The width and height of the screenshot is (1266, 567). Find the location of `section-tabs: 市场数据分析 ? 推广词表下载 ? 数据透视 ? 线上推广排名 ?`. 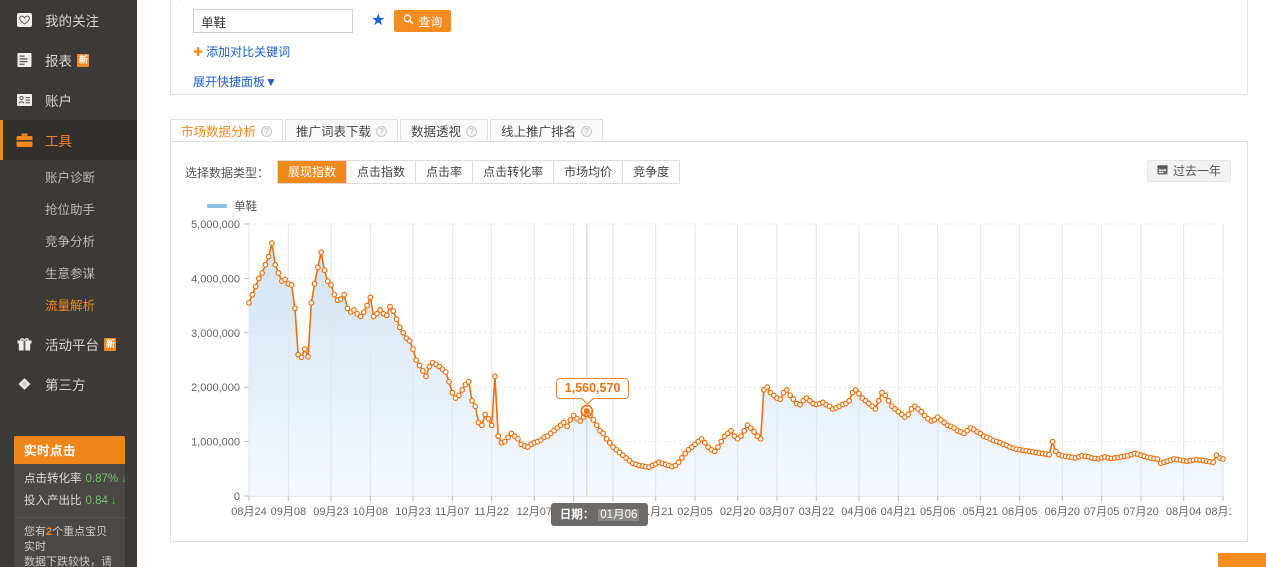

section-tabs: 市场数据分析 ? 推广词表下载 ? 数据透视 ? 线上推广排名 ? is located at coordinates (387, 130).